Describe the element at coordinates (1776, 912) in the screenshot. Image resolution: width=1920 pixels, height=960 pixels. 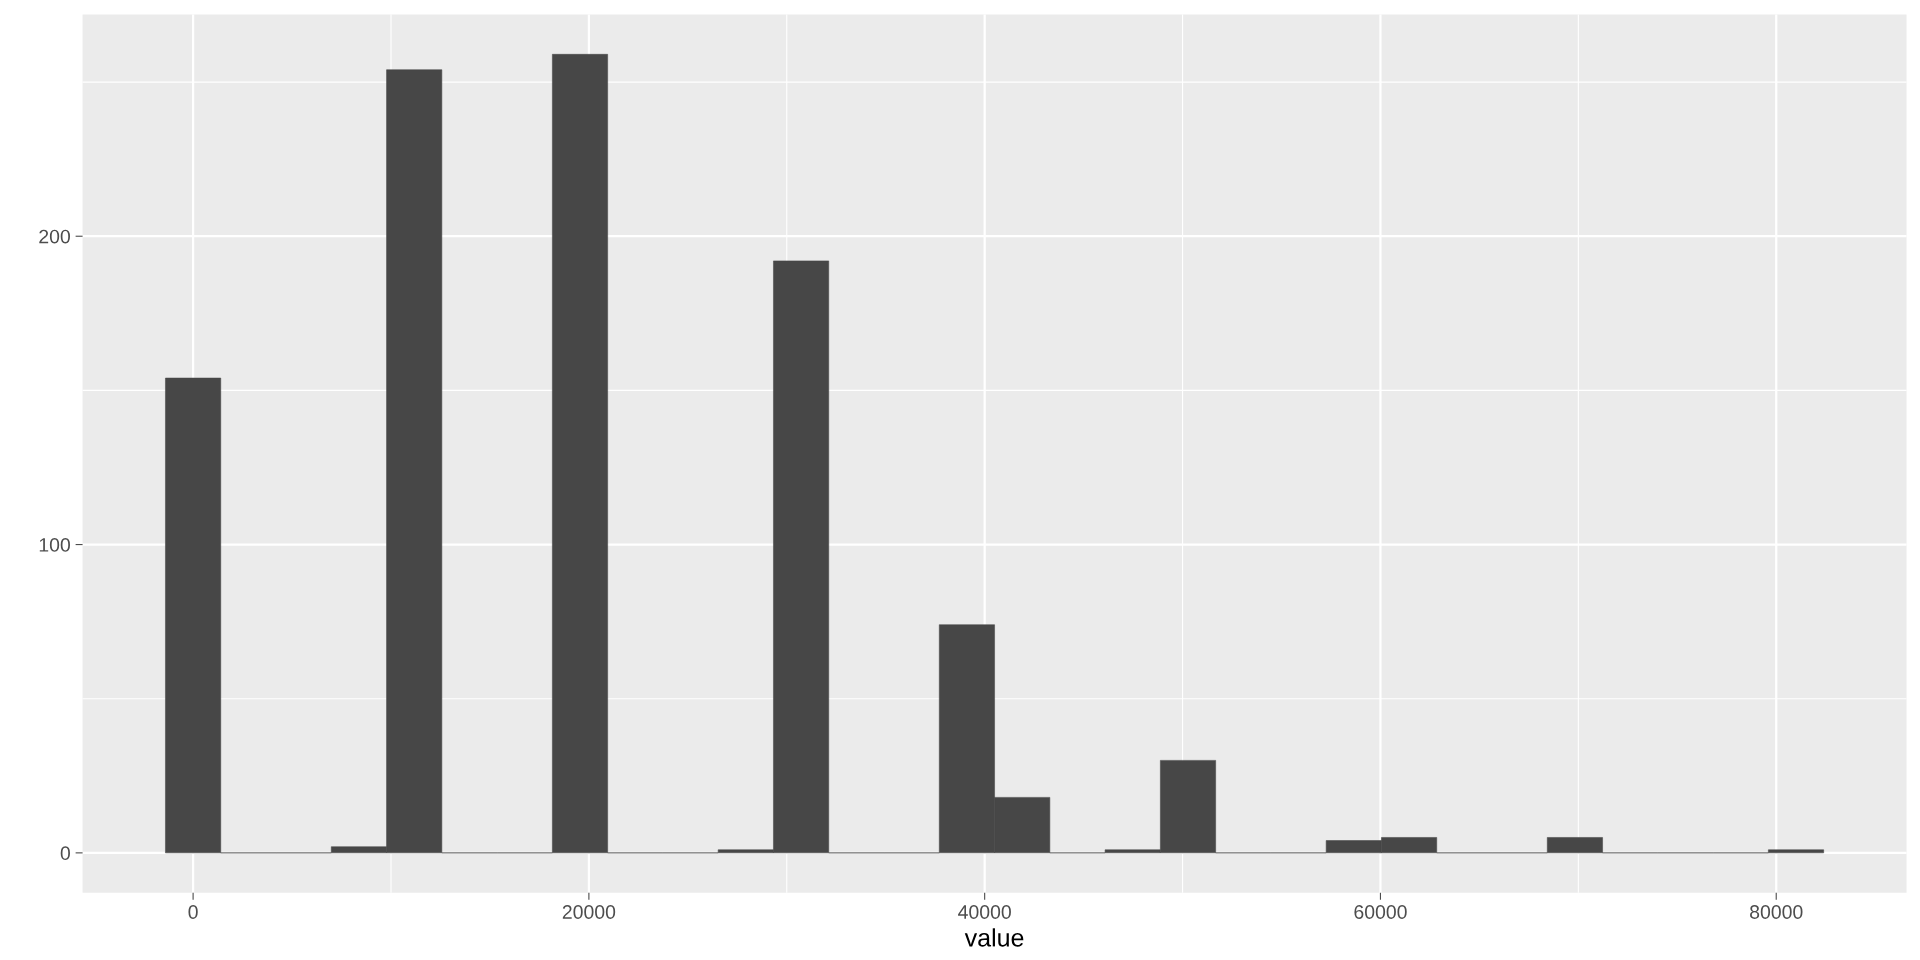
I see `x-tick-label: 80000` at that location.